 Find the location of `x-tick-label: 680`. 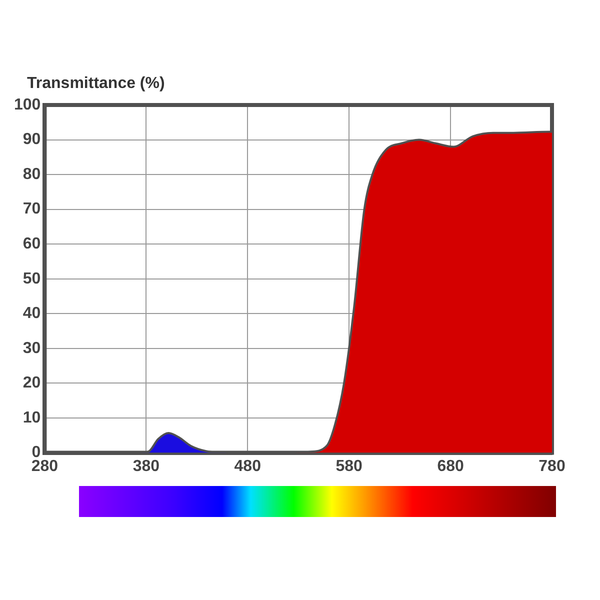

x-tick-label: 680 is located at coordinates (450, 466).